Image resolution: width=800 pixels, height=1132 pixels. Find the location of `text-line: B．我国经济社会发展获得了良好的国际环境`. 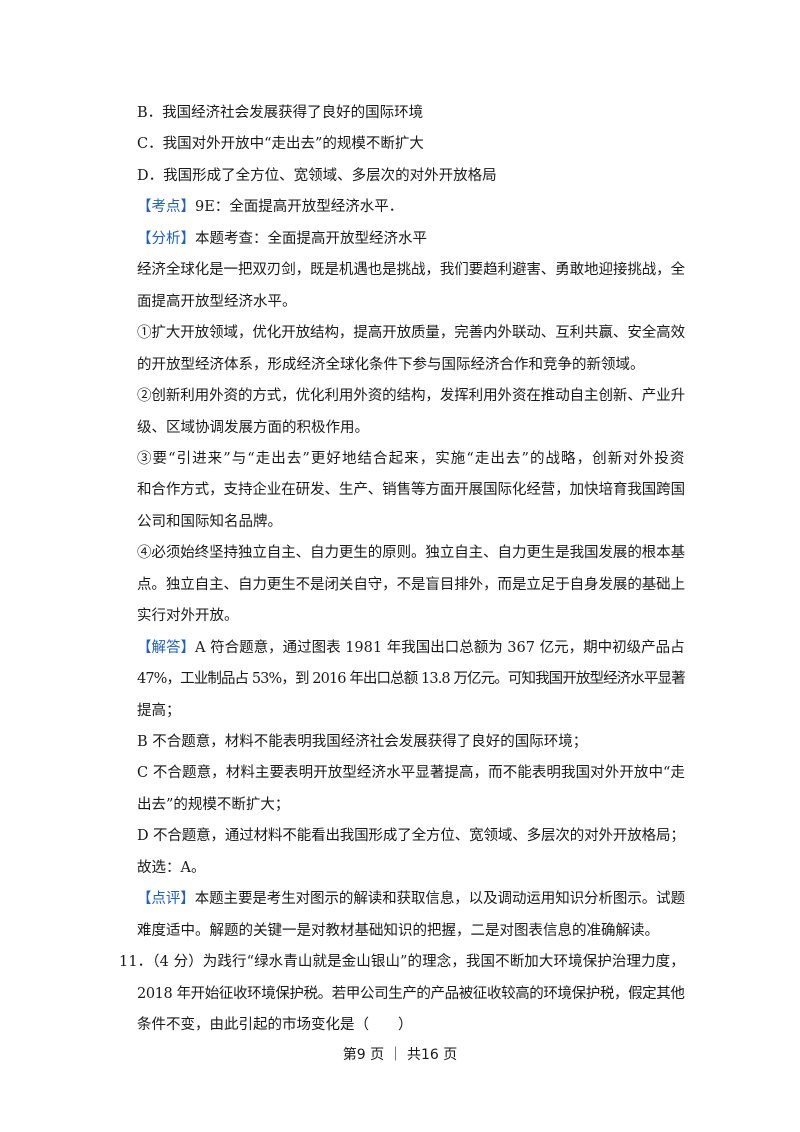

text-line: B．我国经济社会发展获得了良好的国际环境 is located at coordinates (280, 113).